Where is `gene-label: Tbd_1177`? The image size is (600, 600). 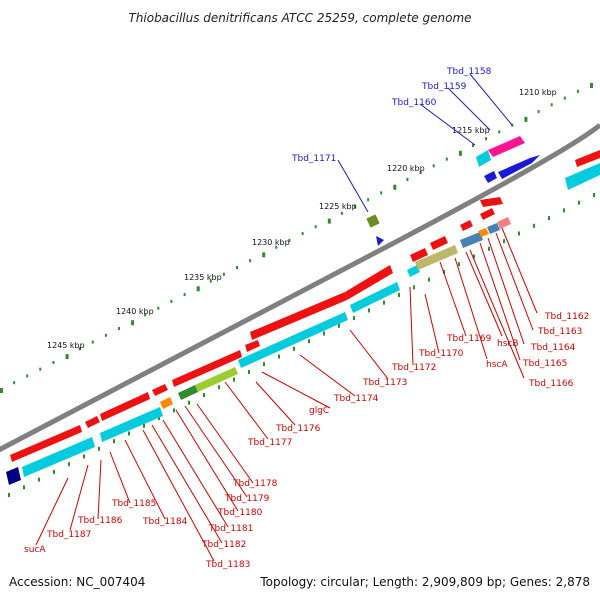
gene-label: Tbd_1177 is located at coordinates (269, 443).